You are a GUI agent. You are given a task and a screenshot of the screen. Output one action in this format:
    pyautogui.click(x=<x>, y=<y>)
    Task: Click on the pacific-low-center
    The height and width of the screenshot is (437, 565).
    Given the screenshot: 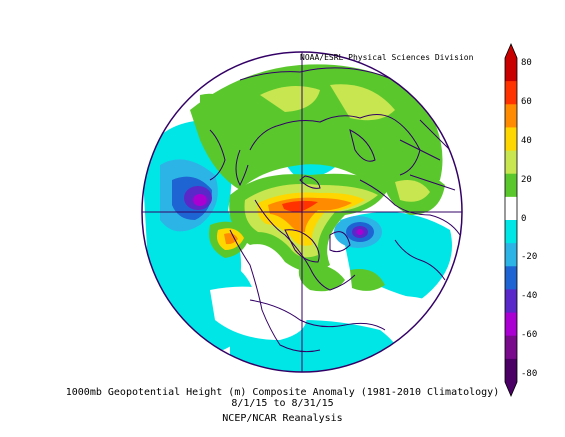 What is the action you would take?
    pyautogui.click(x=200, y=200)
    